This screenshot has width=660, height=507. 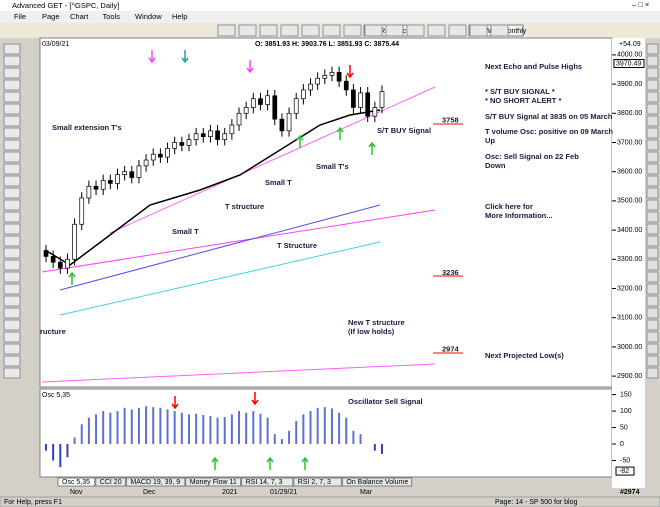 What do you see at coordinates (314, 482) in the screenshot?
I see `tab-label: RSI 2, 7, 3` at bounding box center [314, 482].